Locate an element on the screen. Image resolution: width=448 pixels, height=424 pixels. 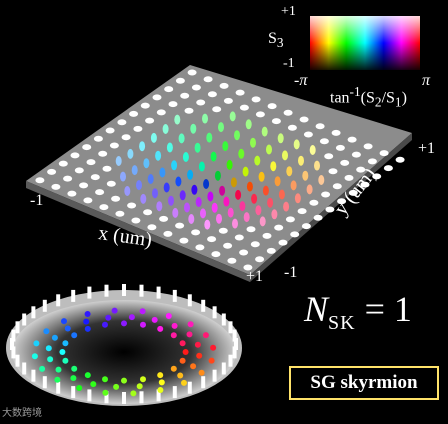
colorbar-bottom-value: -1 is located at coordinates (289, 64).